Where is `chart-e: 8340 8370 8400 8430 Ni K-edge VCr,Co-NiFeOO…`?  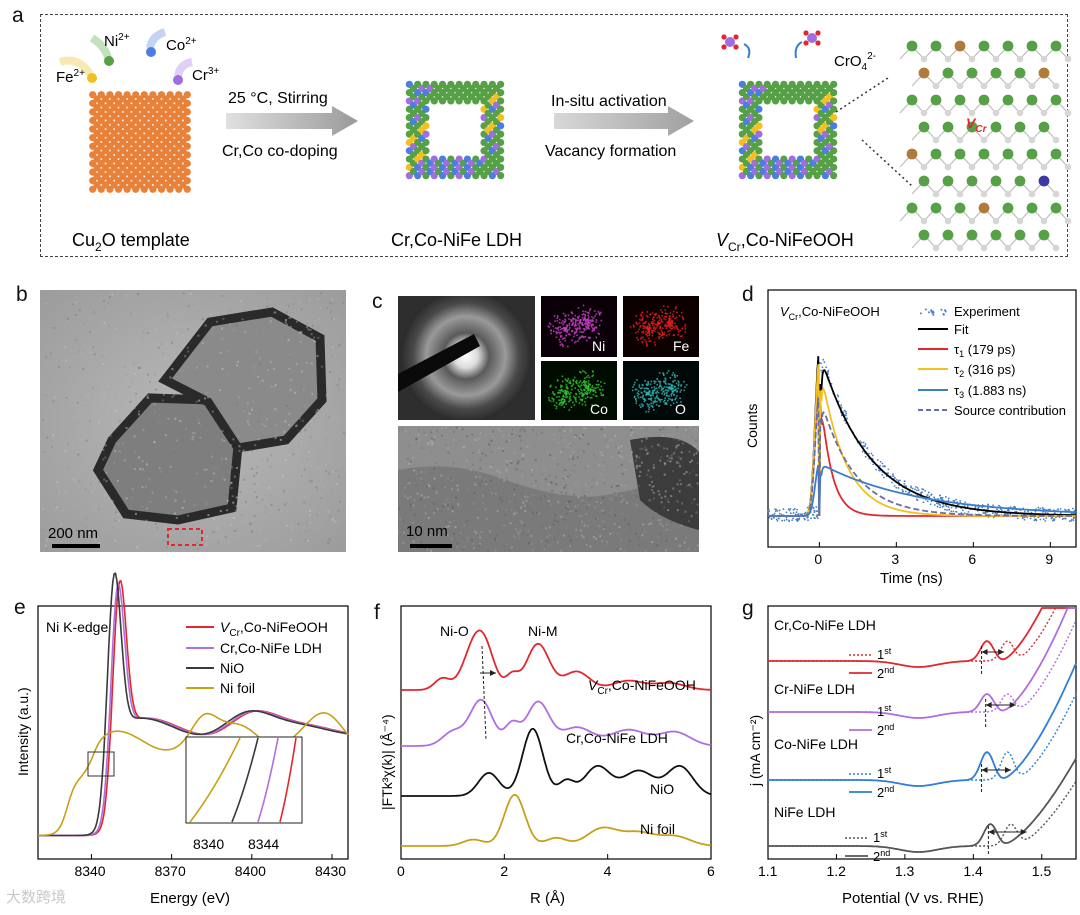 chart-e: 8340 8370 8400 8430 Ni K-edge VCr,Co-NiFeOO… is located at coordinates (182, 739).